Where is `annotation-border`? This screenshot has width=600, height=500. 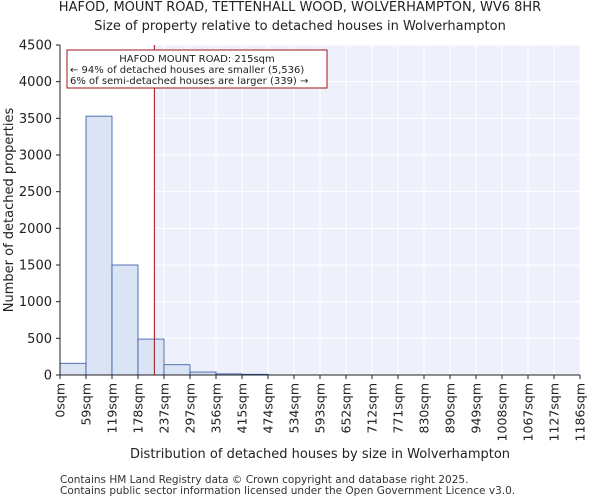
annotation-border is located at coordinates (197, 69).